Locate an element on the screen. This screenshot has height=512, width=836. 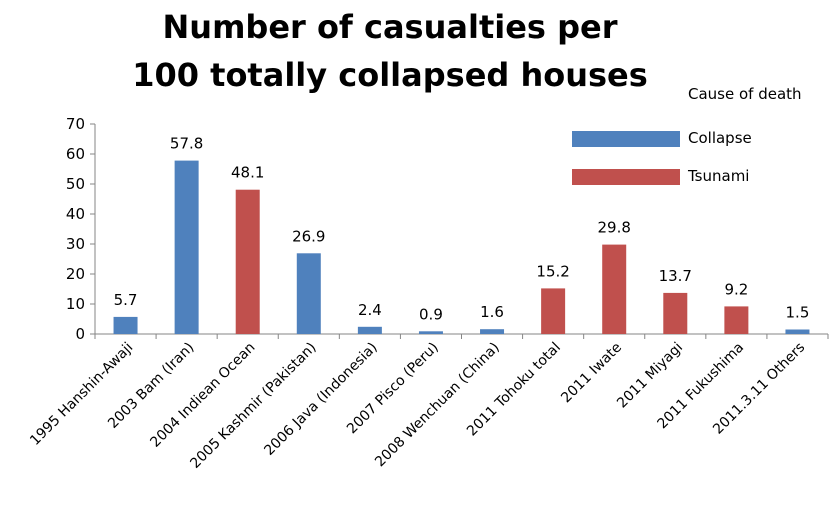
data-label: 1.6 is located at coordinates (492, 312).